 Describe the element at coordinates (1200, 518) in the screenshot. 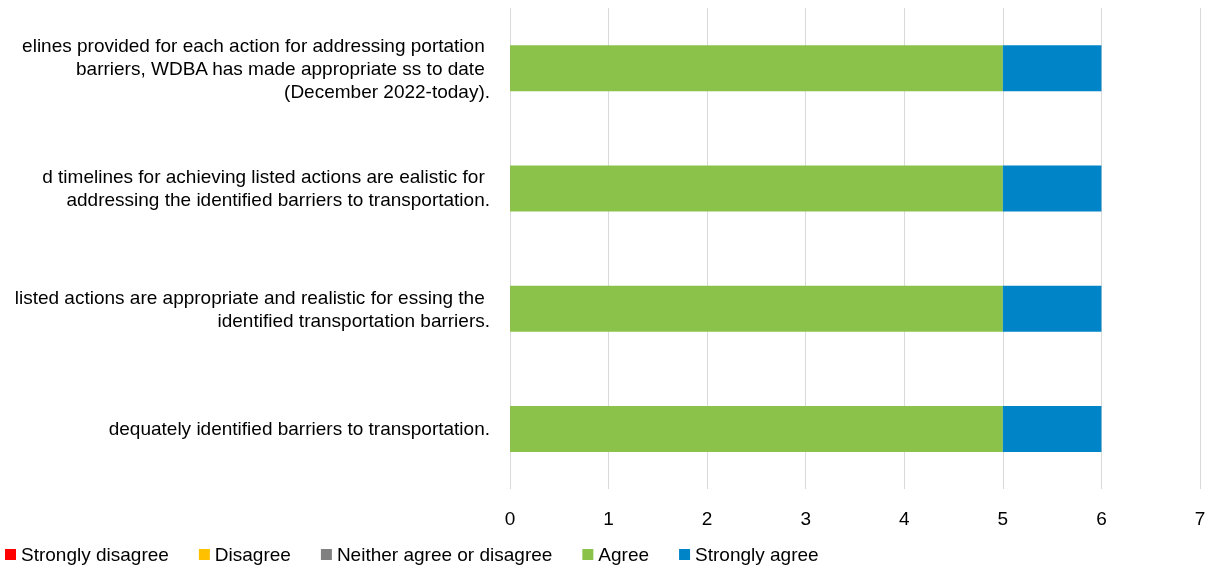

I see `x-tick-label: 7` at that location.